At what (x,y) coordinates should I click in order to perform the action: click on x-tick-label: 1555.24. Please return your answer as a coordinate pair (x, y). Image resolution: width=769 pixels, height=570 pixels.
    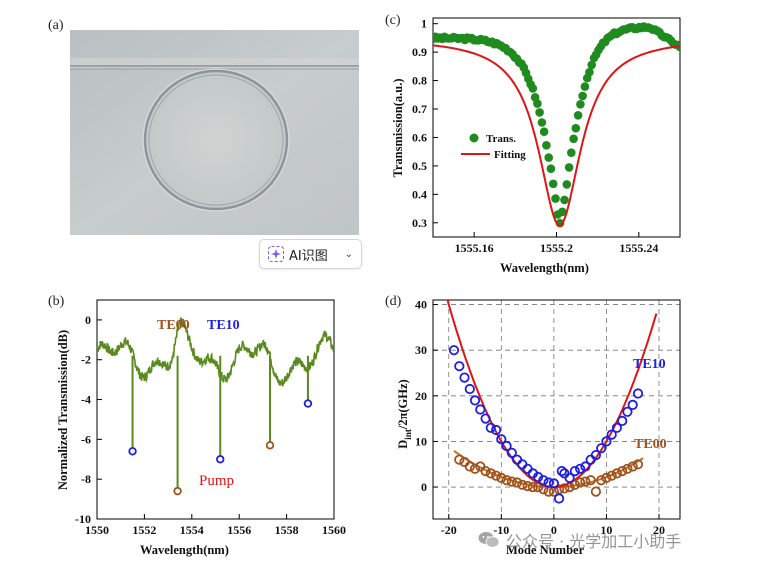
    Looking at the image, I should click on (638, 248).